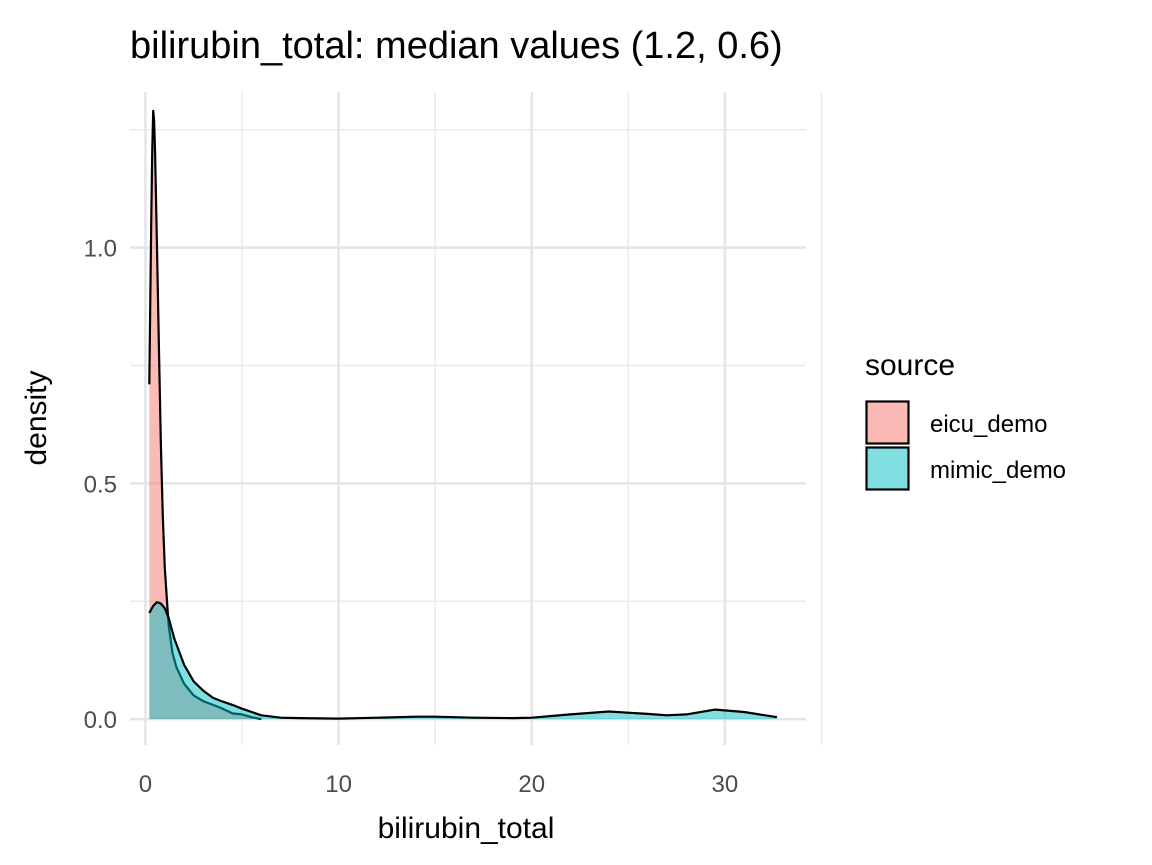 Image resolution: width=1152 pixels, height=865 pixels. I want to click on legend-key-eicu-demo, so click(887, 422).